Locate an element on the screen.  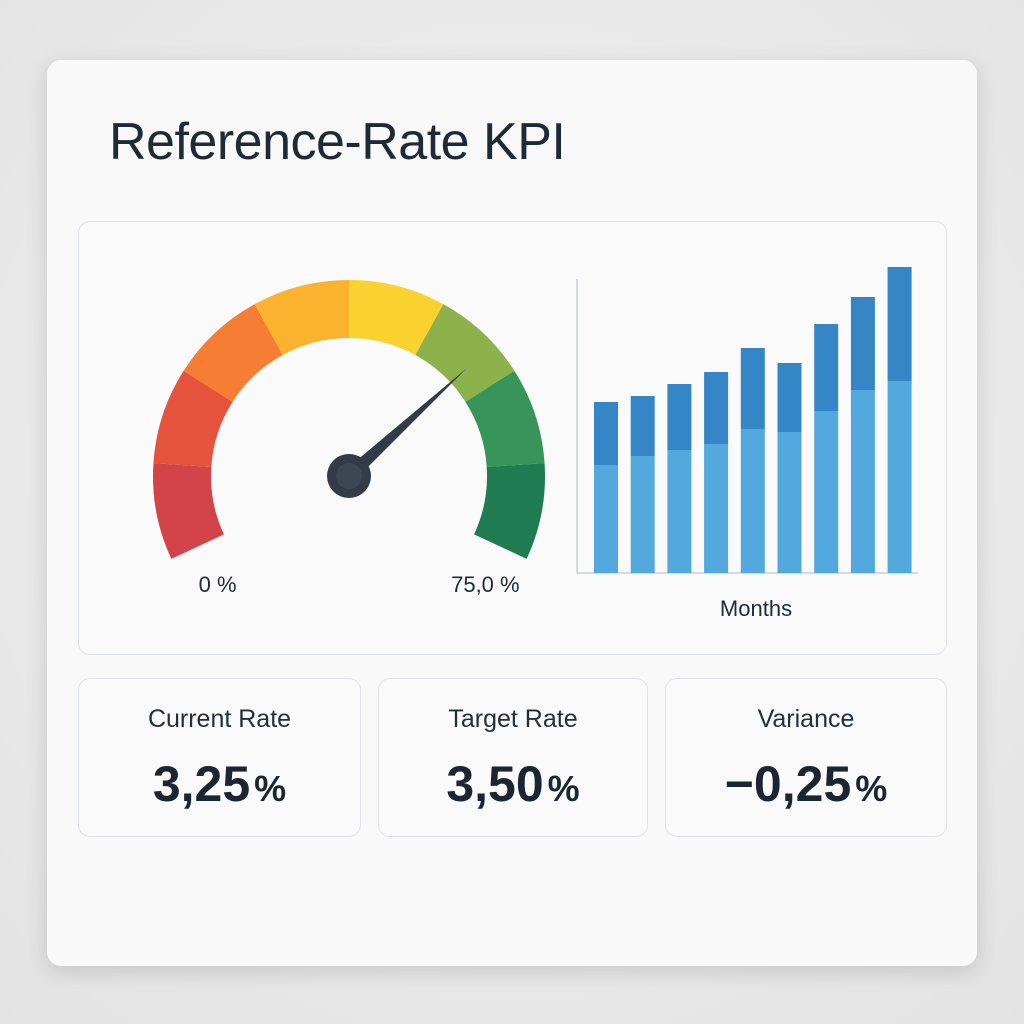
kpi-label: Current Rate is located at coordinates (219, 719).